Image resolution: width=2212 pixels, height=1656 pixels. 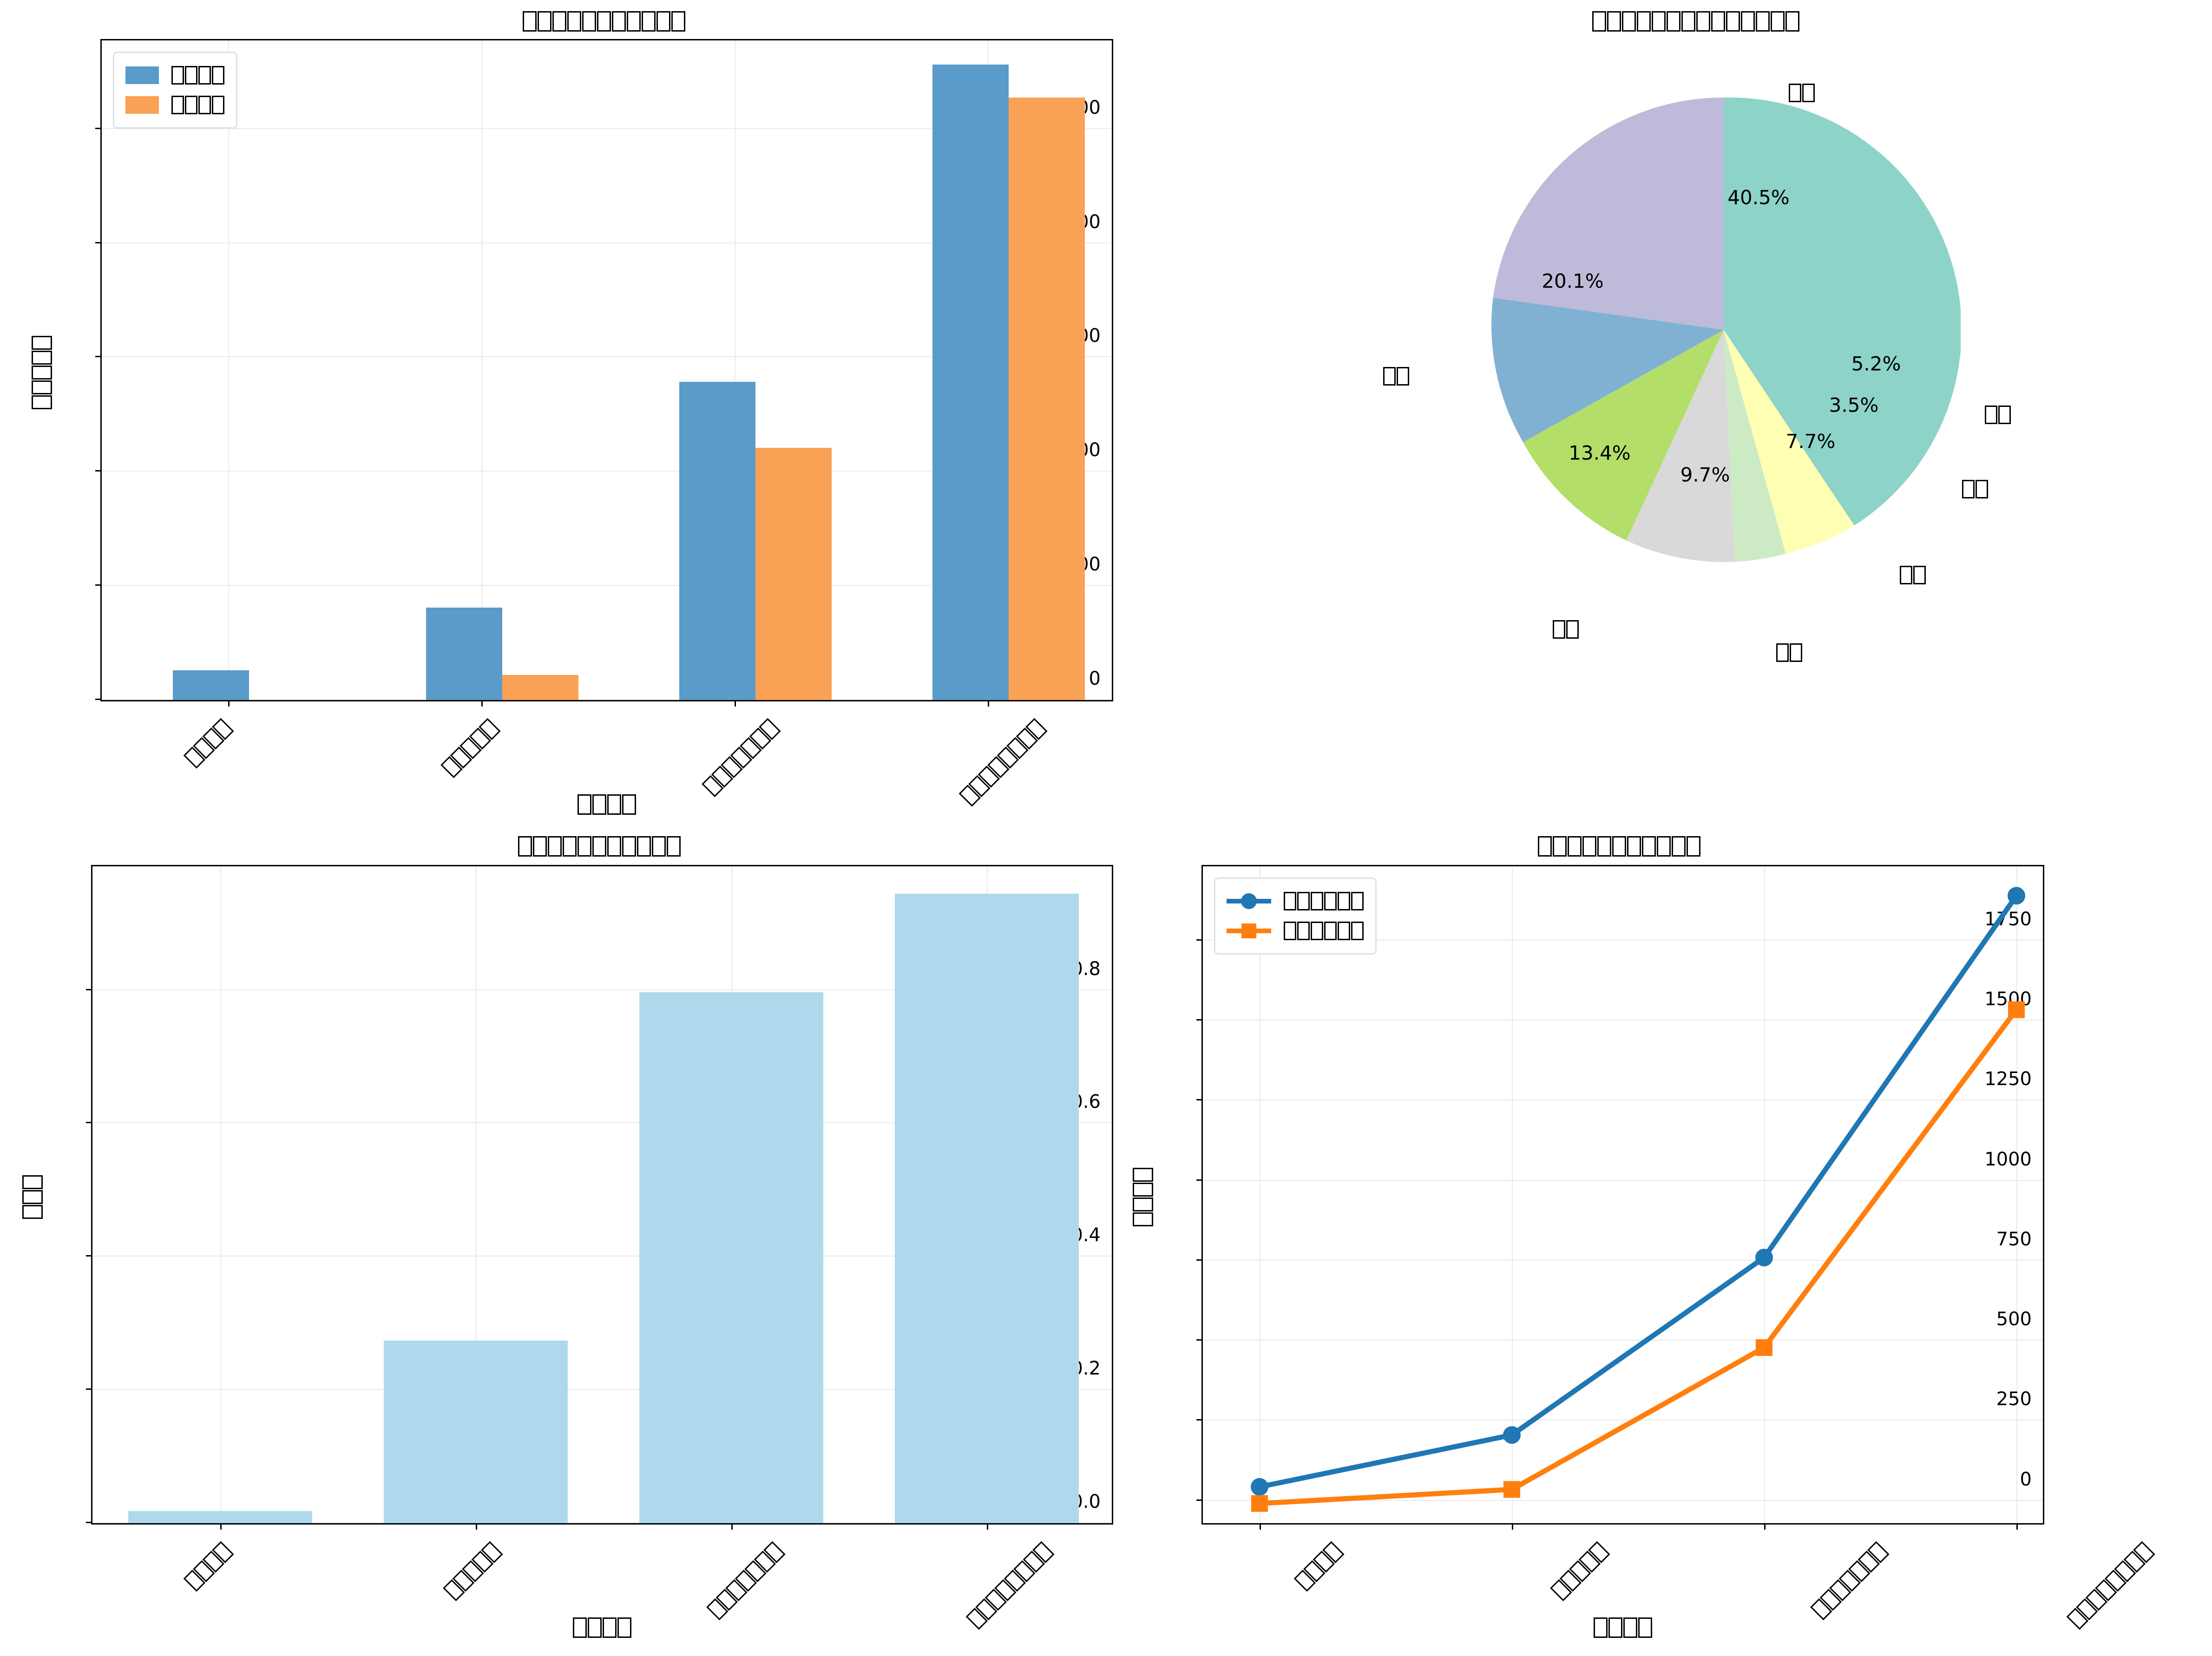 I want to click on pie-slice-lightgreen, so click(x=1755, y=446).